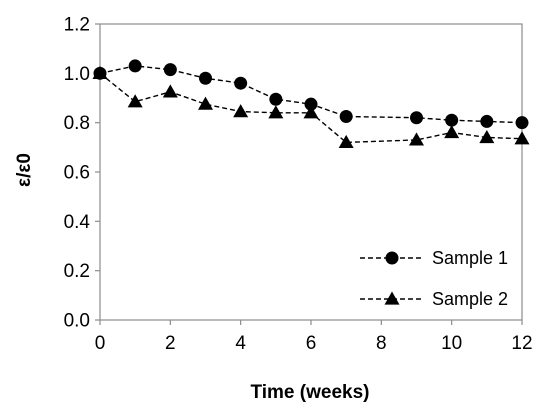 This screenshot has height=414, width=550. I want to click on legend-item-1: Sample 1, so click(434, 258).